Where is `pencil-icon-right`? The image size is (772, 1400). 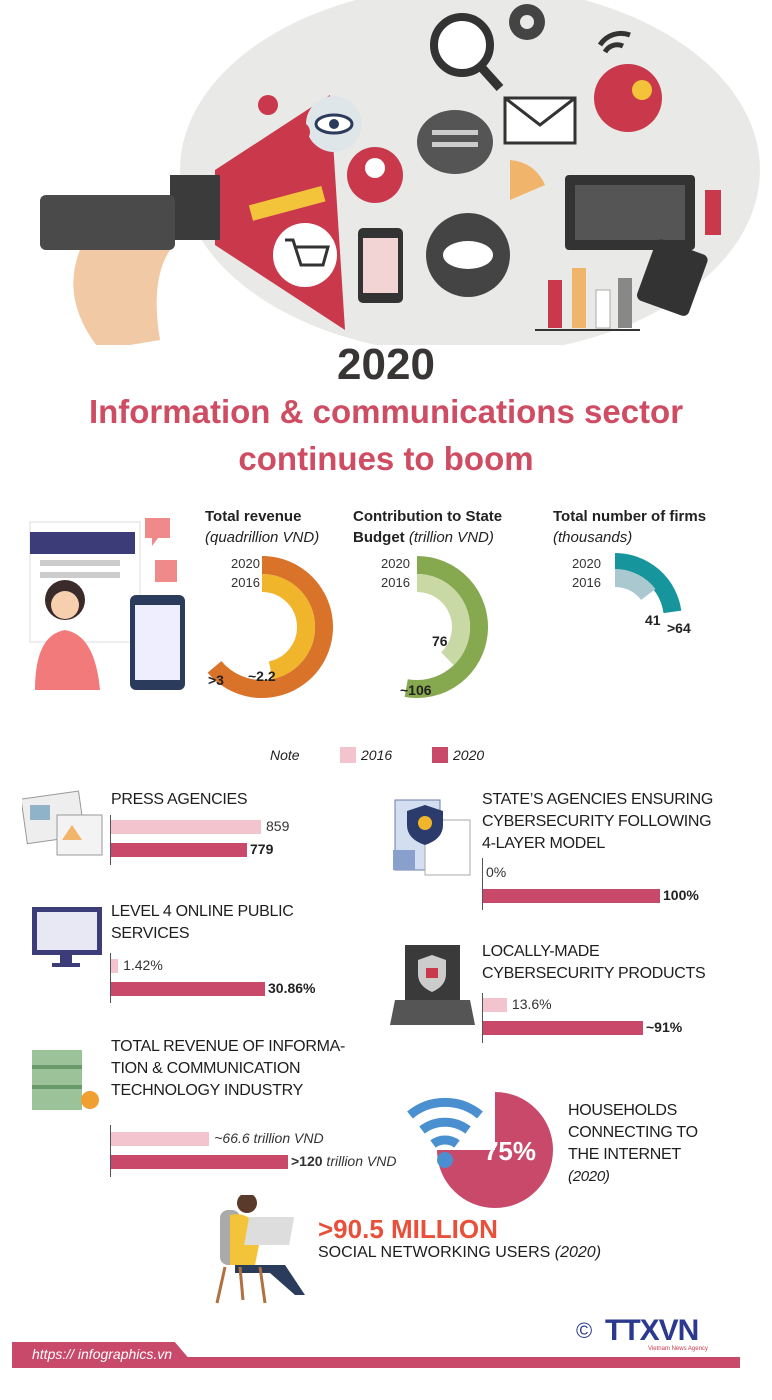
pencil-icon-right is located at coordinates (713, 212).